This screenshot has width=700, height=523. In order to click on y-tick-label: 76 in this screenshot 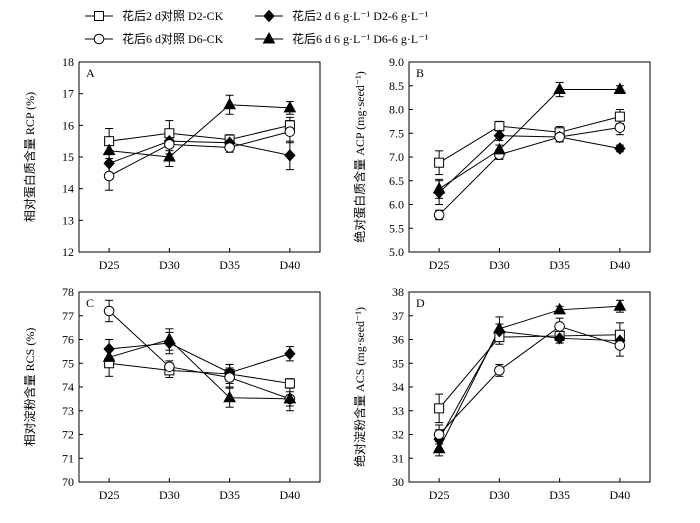, I will do `click(68, 340)`.